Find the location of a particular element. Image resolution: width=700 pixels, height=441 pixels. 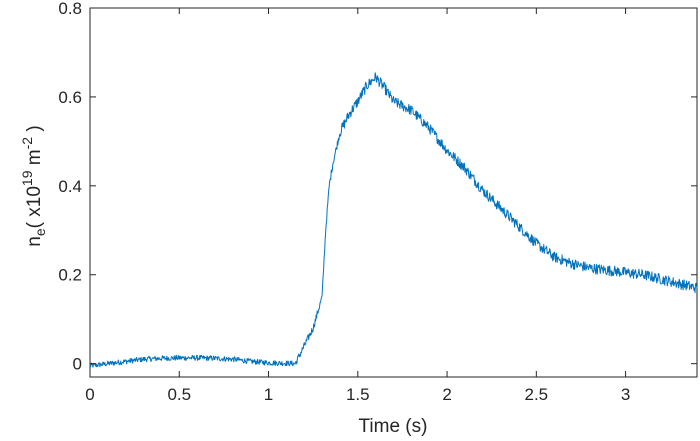

x-tick-label: 1.5 is located at coordinates (358, 394).